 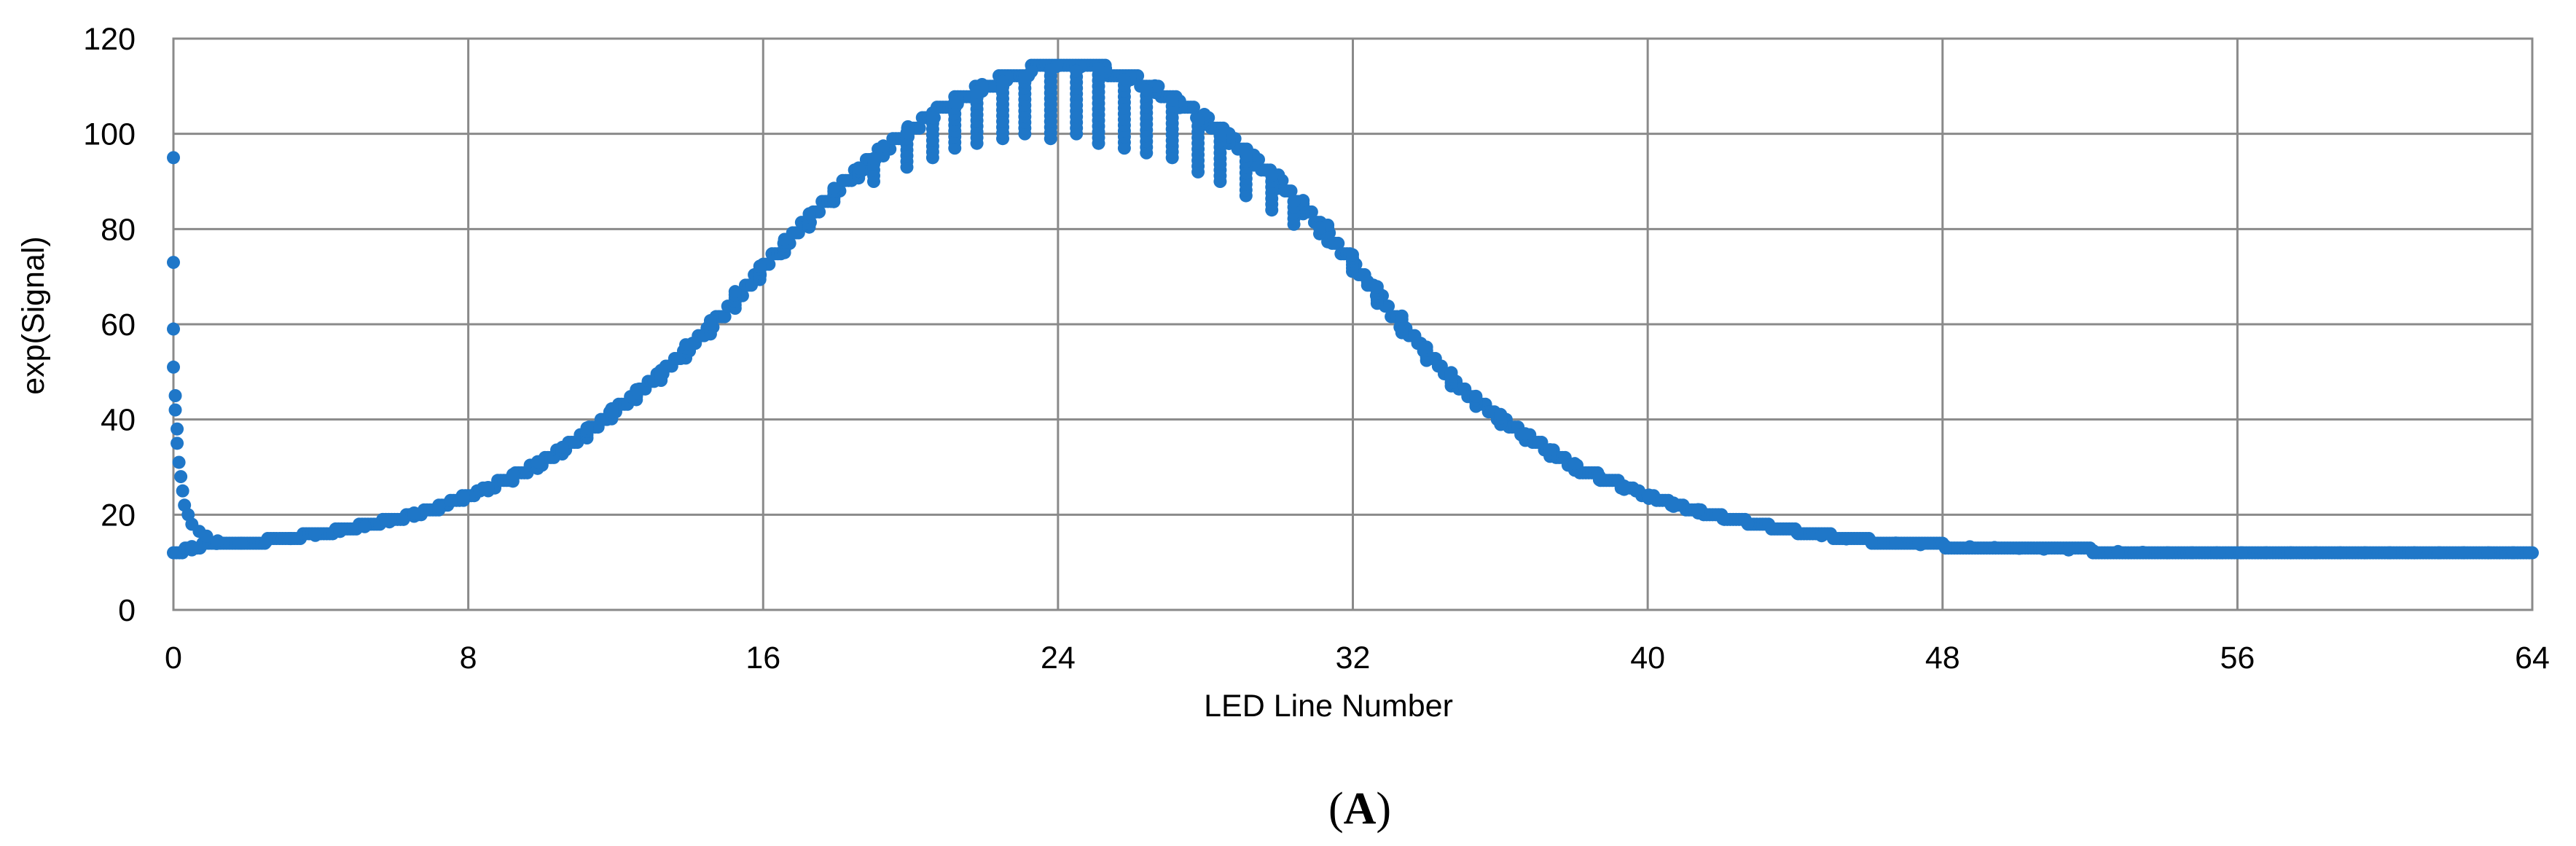 I want to click on x-tick-label: 24, so click(x=1058, y=658).